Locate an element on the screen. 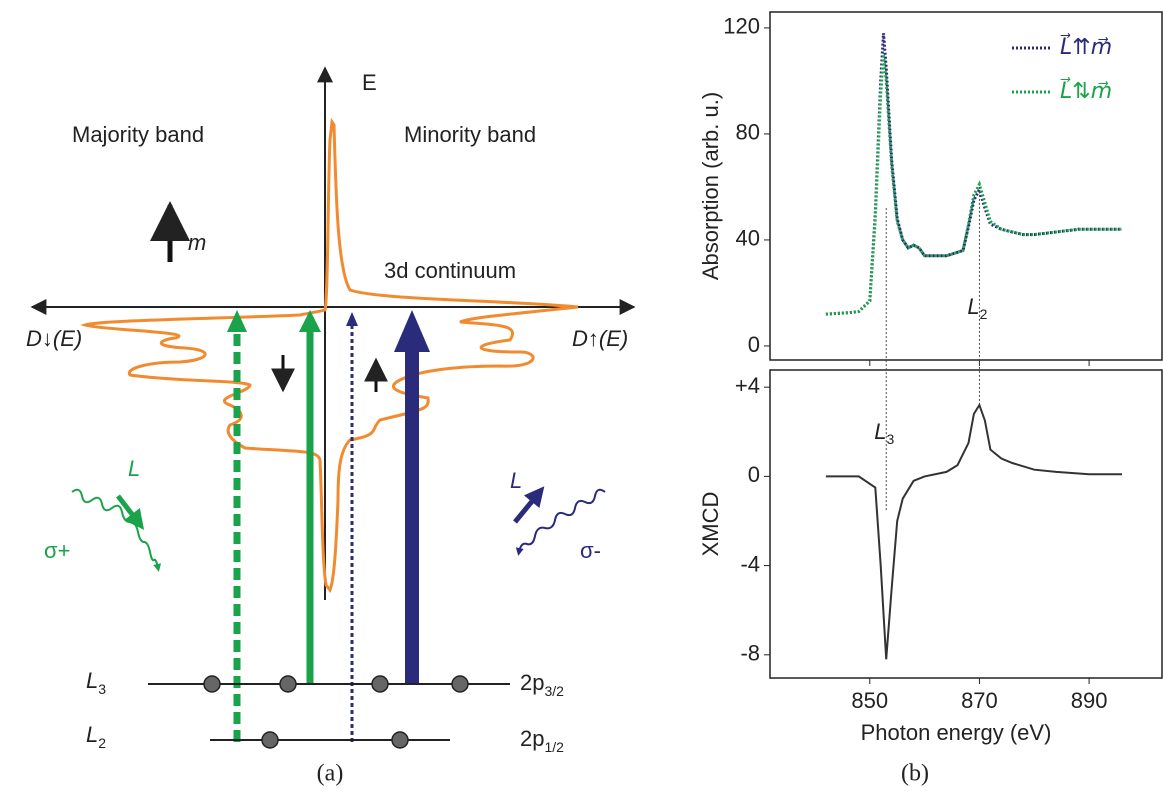 This screenshot has width=1163, height=798. y-tick-label: 120 is located at coordinates (741, 26).